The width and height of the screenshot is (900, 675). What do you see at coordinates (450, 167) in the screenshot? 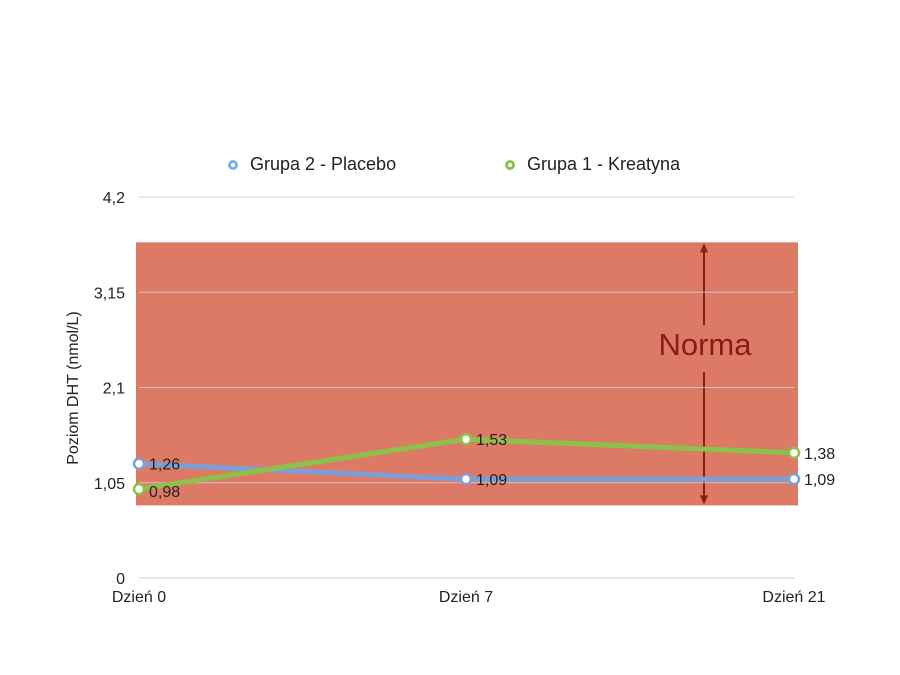
I see `legend: Grupa 2 - Placebo Grupa 1 - Kreatyna` at bounding box center [450, 167].